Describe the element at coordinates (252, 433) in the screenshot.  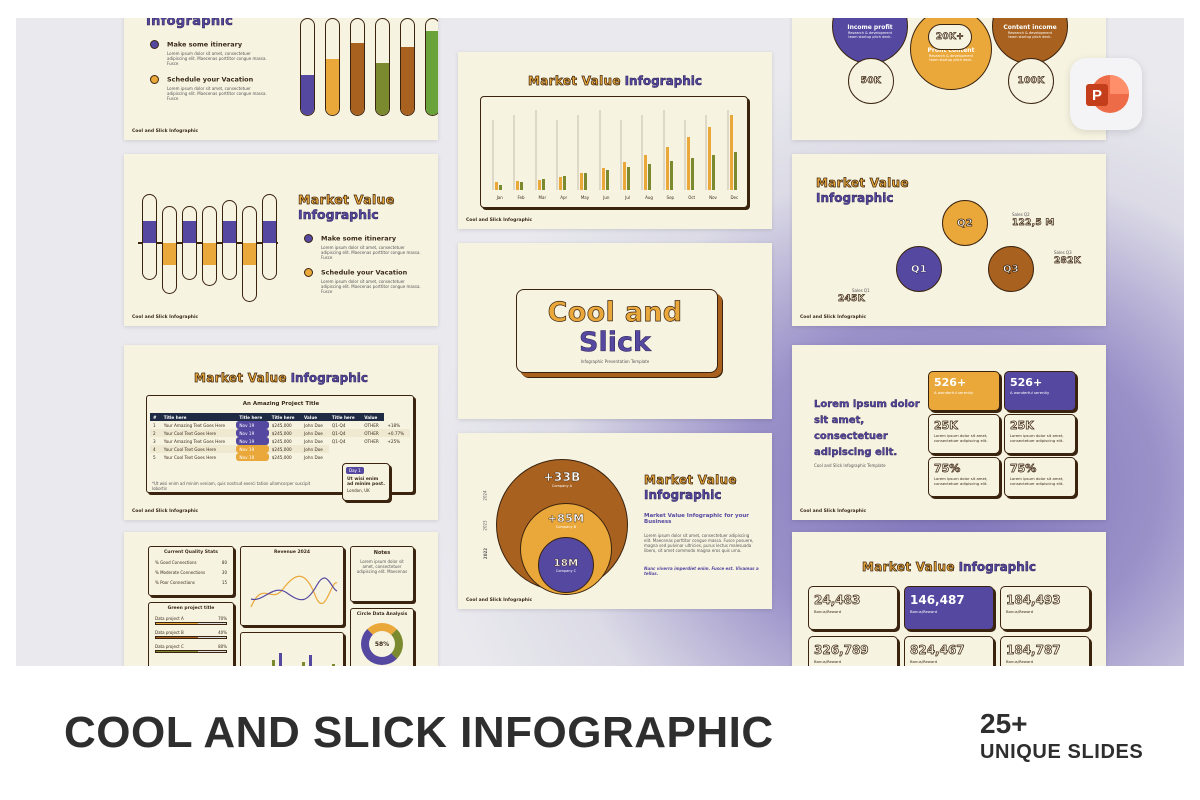
I see `table-cell: Nov 19` at that location.